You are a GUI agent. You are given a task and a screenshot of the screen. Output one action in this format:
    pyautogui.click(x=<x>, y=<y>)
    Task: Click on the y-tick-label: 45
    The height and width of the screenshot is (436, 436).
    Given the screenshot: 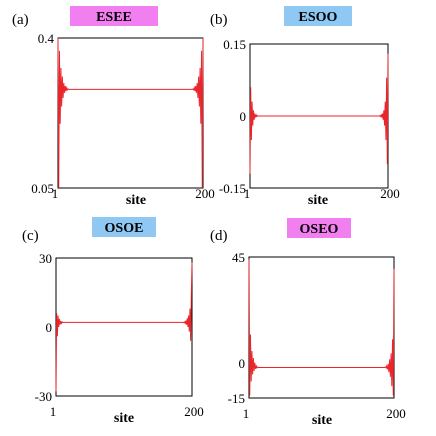 What is the action you would take?
    pyautogui.click(x=238, y=257)
    